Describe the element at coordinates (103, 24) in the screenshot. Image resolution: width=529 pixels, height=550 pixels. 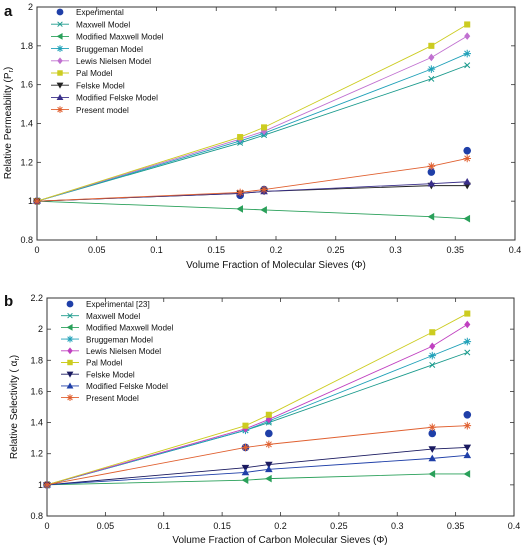
I see `legend-label-maxwell-model: Maxwell Model` at that location.